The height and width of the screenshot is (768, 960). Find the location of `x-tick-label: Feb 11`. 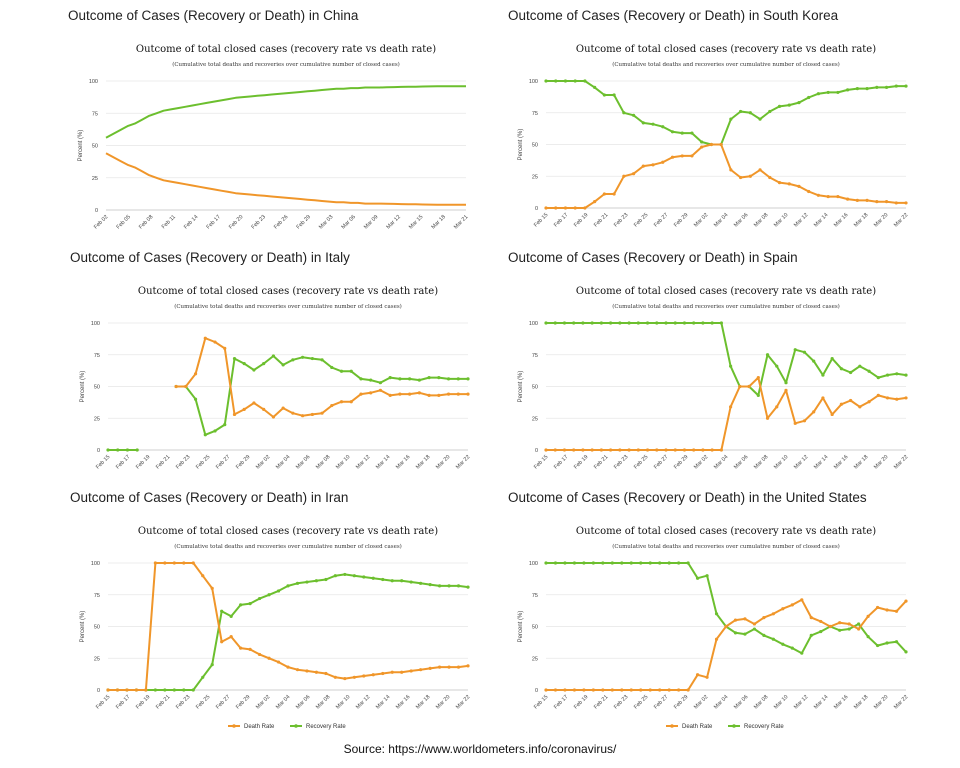

x-tick-label: Feb 11 is located at coordinates (169, 222).